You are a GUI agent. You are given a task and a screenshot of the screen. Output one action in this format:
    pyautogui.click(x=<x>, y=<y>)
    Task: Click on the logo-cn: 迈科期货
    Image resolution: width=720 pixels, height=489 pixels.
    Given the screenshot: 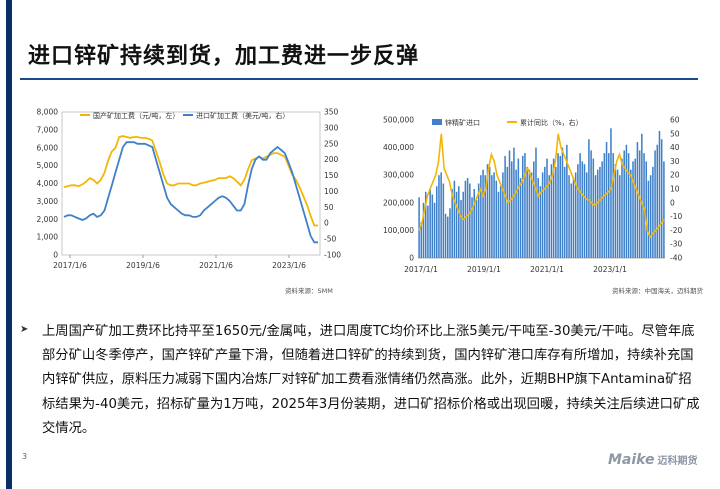 What is the action you would take?
    pyautogui.click(x=677, y=461)
    